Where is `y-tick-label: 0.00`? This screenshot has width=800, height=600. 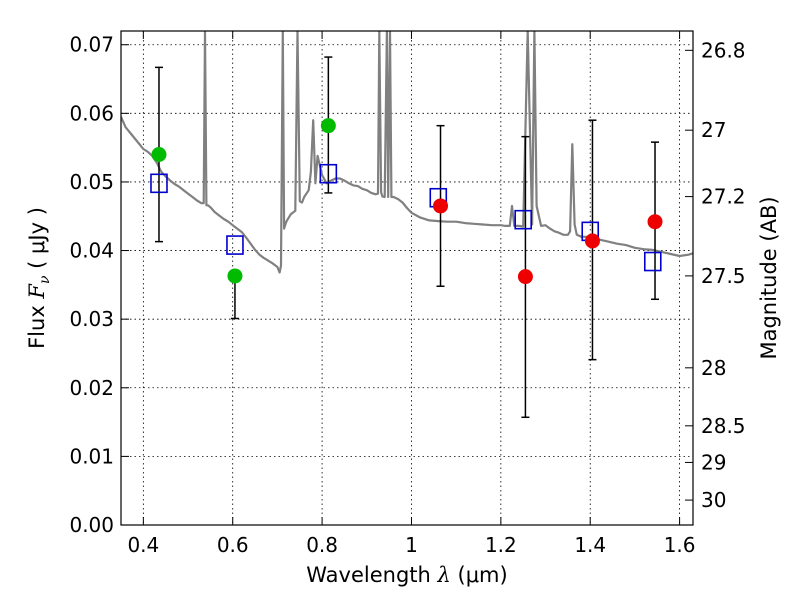
y-tick-label: 0.00 is located at coordinates (91, 525).